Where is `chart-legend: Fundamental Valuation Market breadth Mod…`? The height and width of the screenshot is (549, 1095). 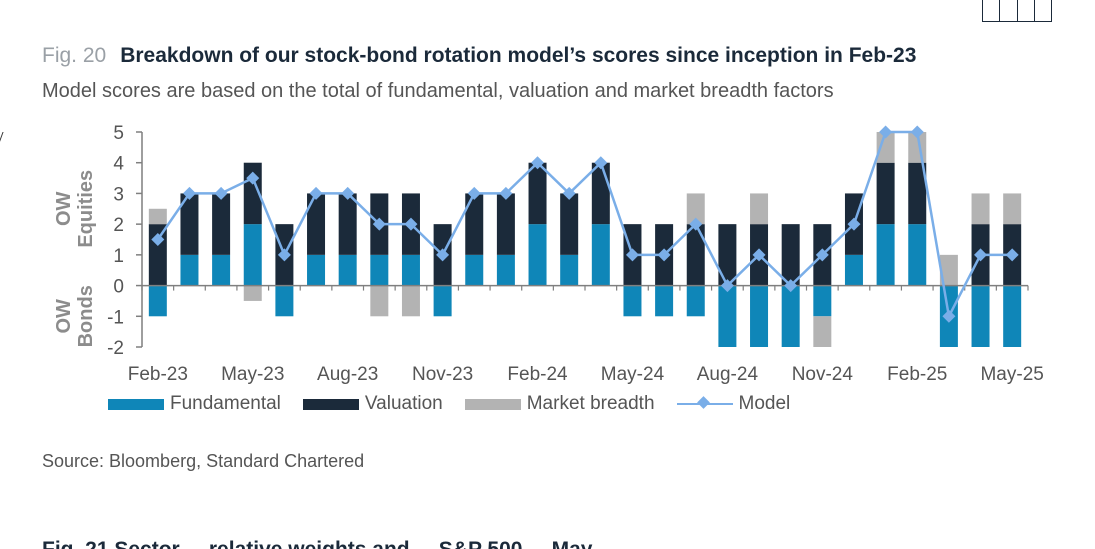
chart-legend: Fundamental Valuation Market breadth Mod… is located at coordinates (460, 404).